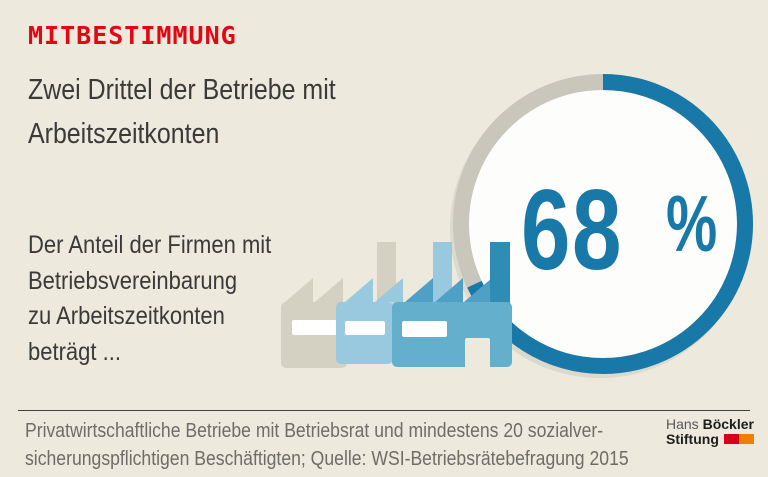 This screenshot has height=477, width=768. I want to click on donut-center-label: 68 %, so click(621, 230).